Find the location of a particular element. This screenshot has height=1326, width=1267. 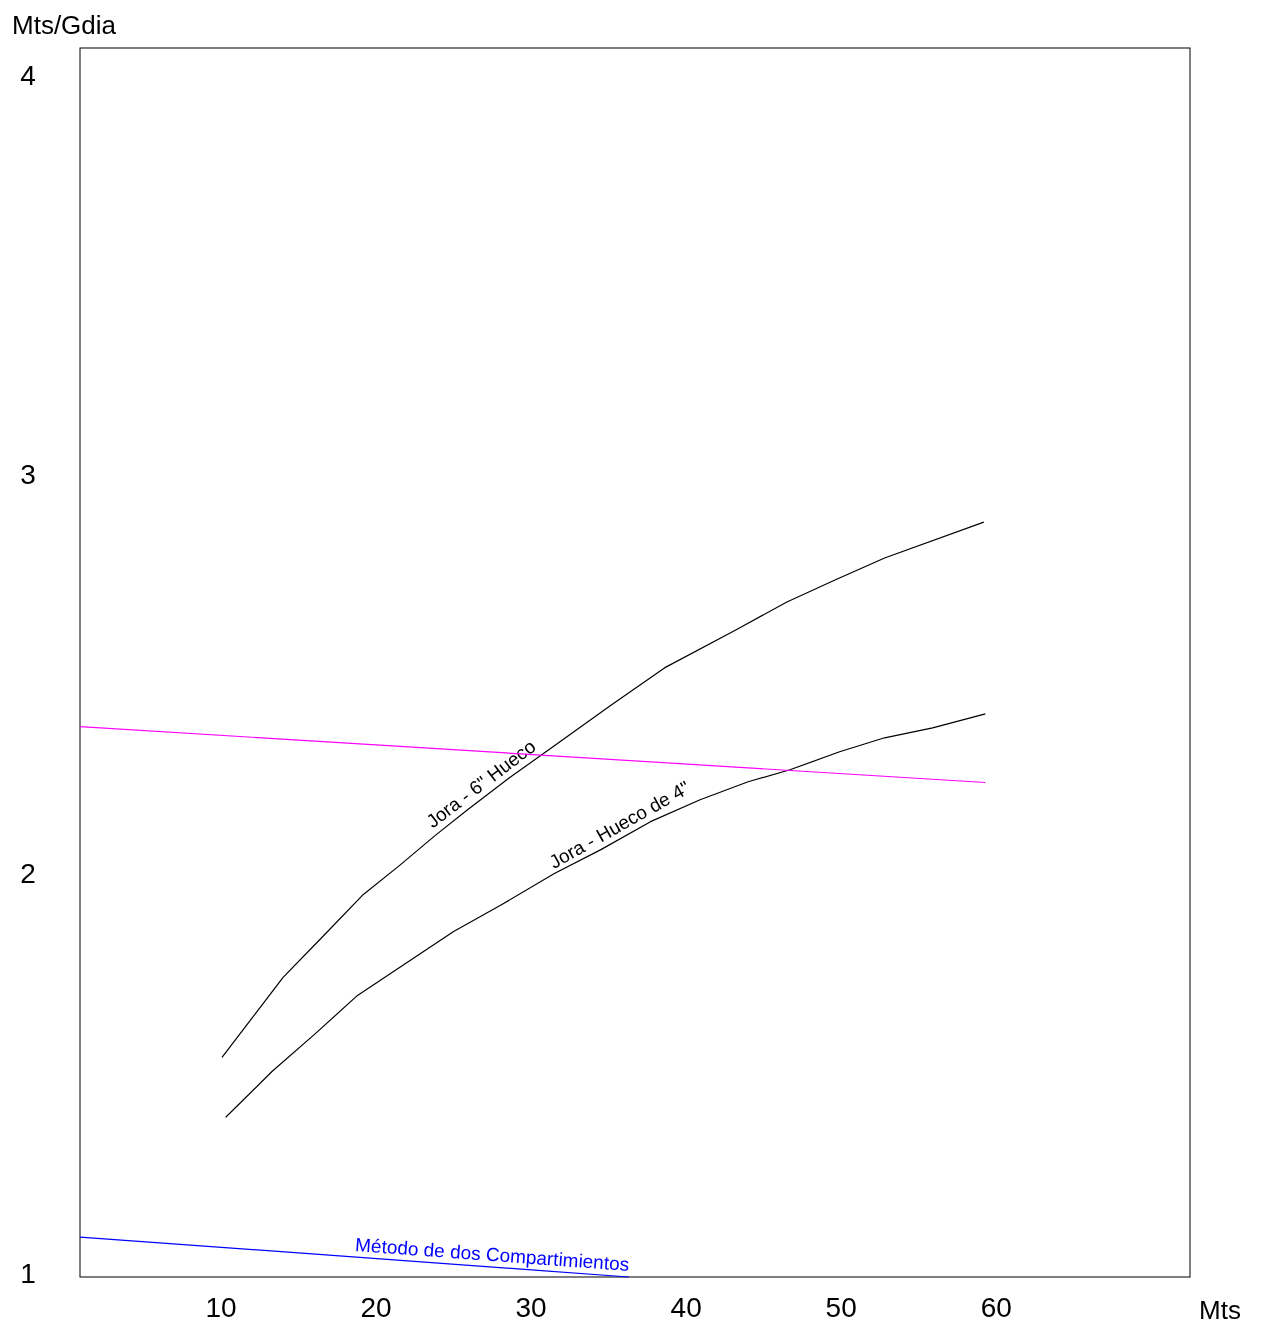

y-tick-label: 2 is located at coordinates (28, 874).